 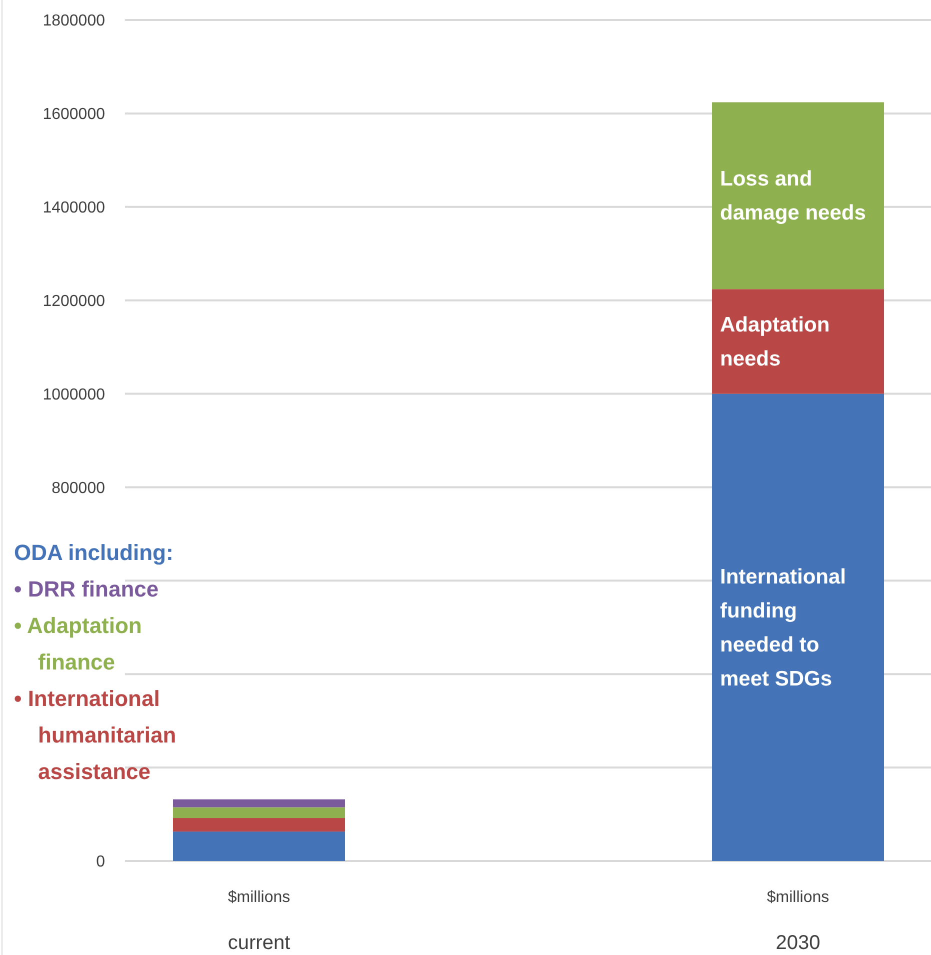 I want to click on annotation: ODA including:, so click(x=94, y=552).